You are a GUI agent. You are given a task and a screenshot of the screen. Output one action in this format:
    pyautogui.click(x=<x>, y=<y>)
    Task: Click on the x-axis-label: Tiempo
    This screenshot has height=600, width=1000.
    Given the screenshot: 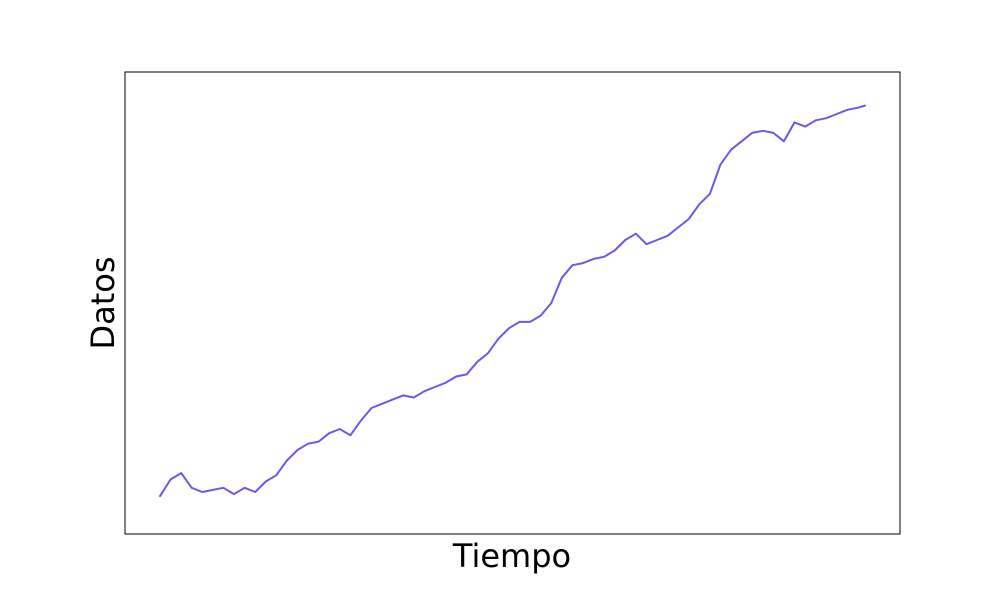 What is the action you would take?
    pyautogui.click(x=511, y=556)
    